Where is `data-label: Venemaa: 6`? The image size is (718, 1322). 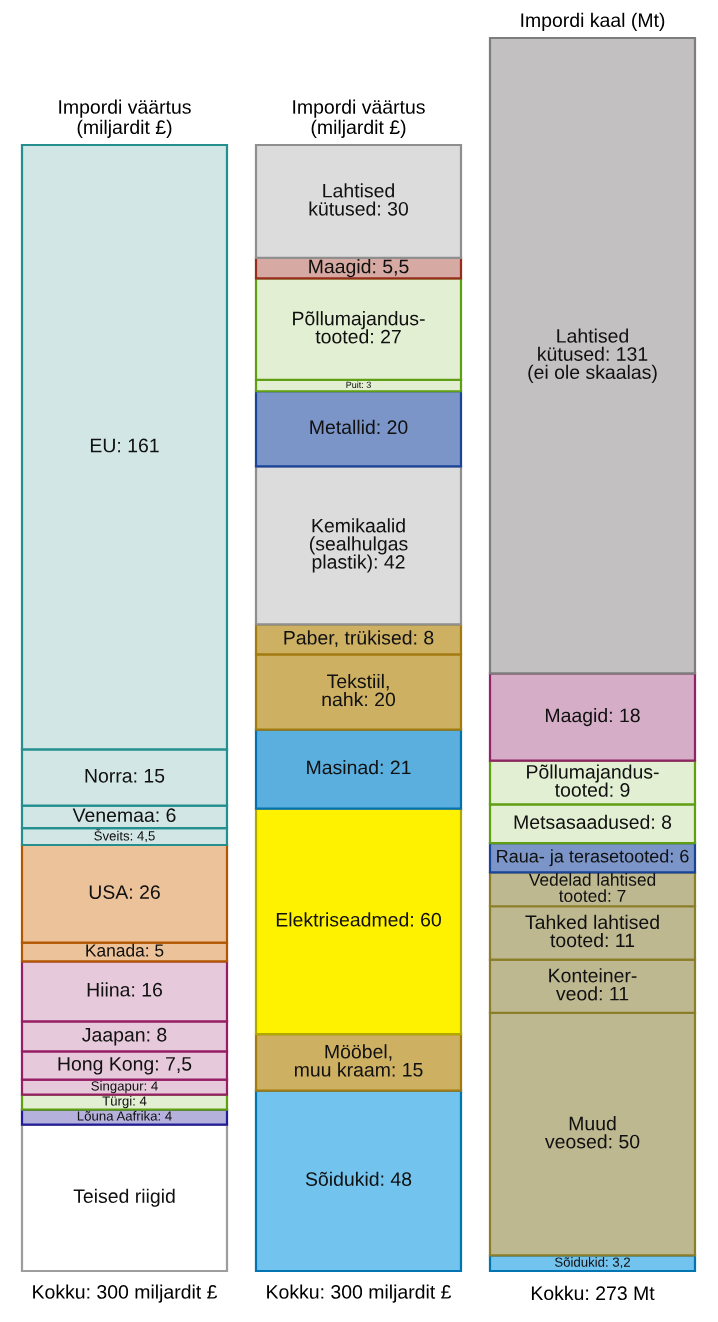
data-label: Venemaa: 6 is located at coordinates (124, 815).